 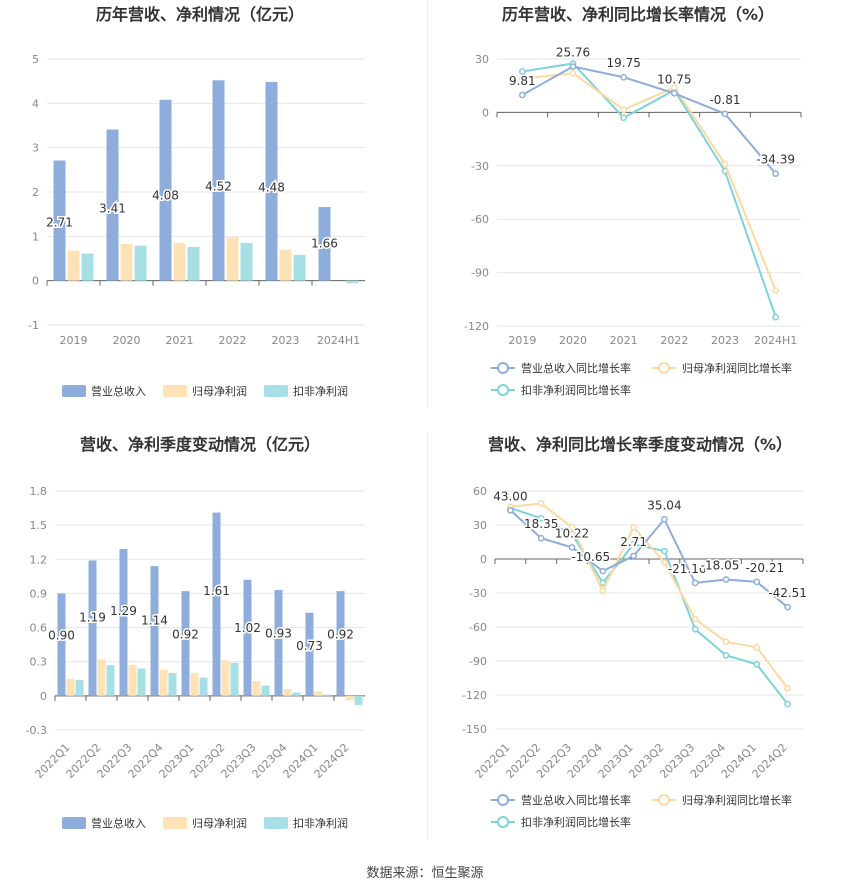 What do you see at coordinates (576, 368) in the screenshot?
I see `legend-label: 营业总收入同比增长率` at bounding box center [576, 368].